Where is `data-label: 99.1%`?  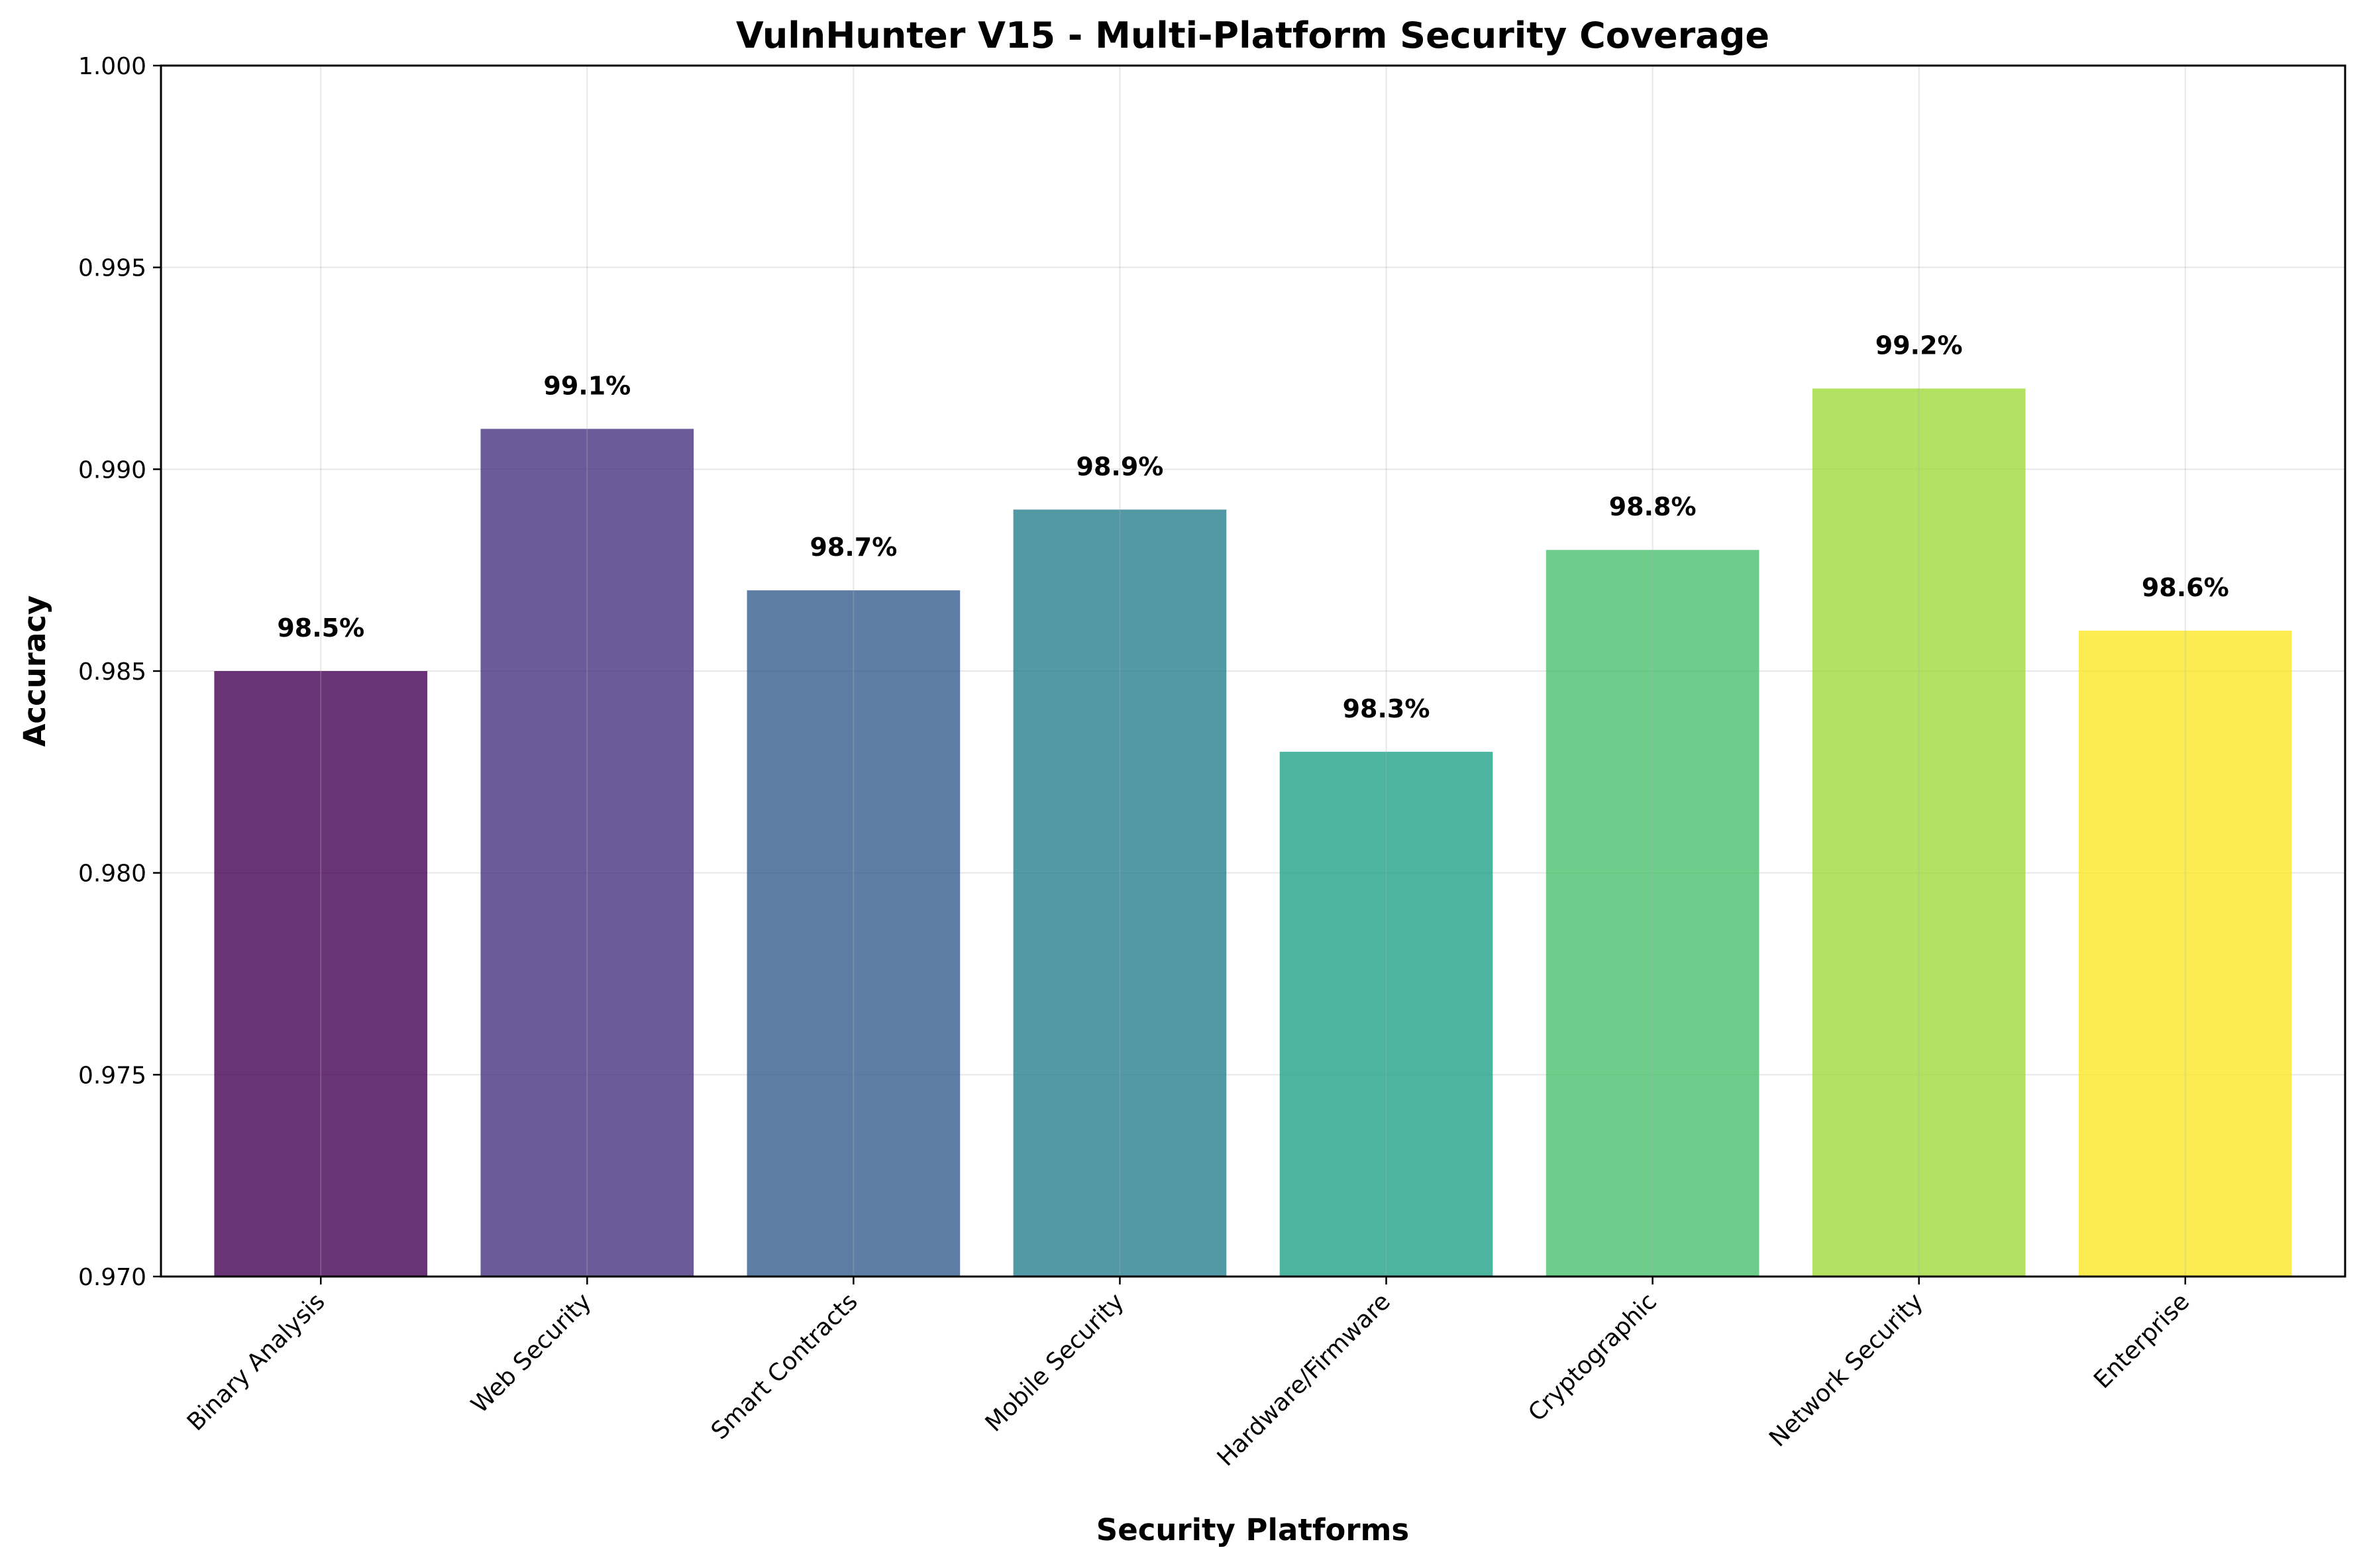 data-label: 99.1% is located at coordinates (587, 386).